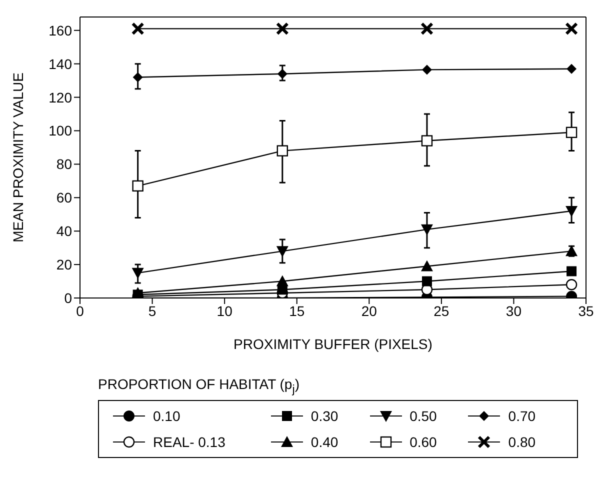 This screenshot has height=503, width=599. What do you see at coordinates (324, 442) in the screenshot?
I see `legend-label: 0.40` at bounding box center [324, 442].